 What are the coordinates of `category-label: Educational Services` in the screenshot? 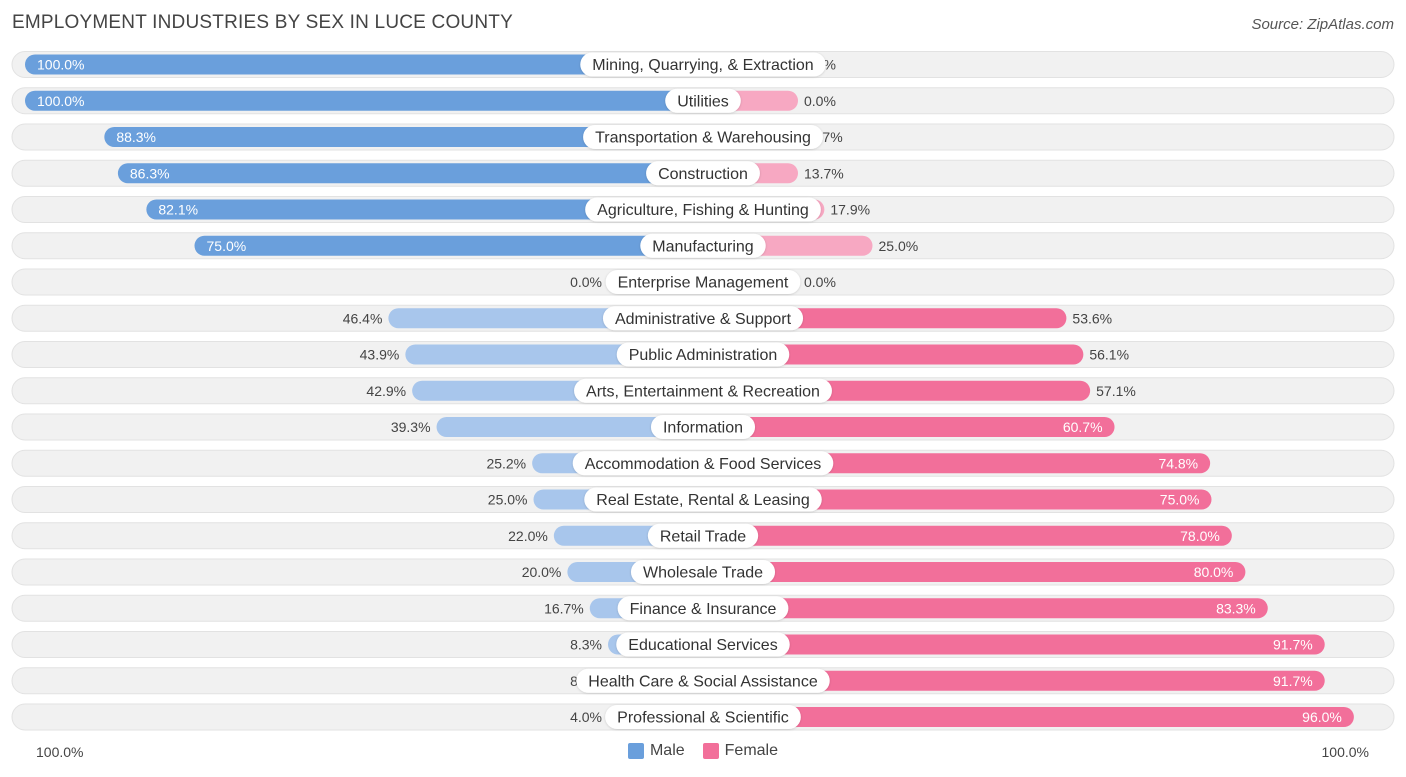 It's located at (702, 645).